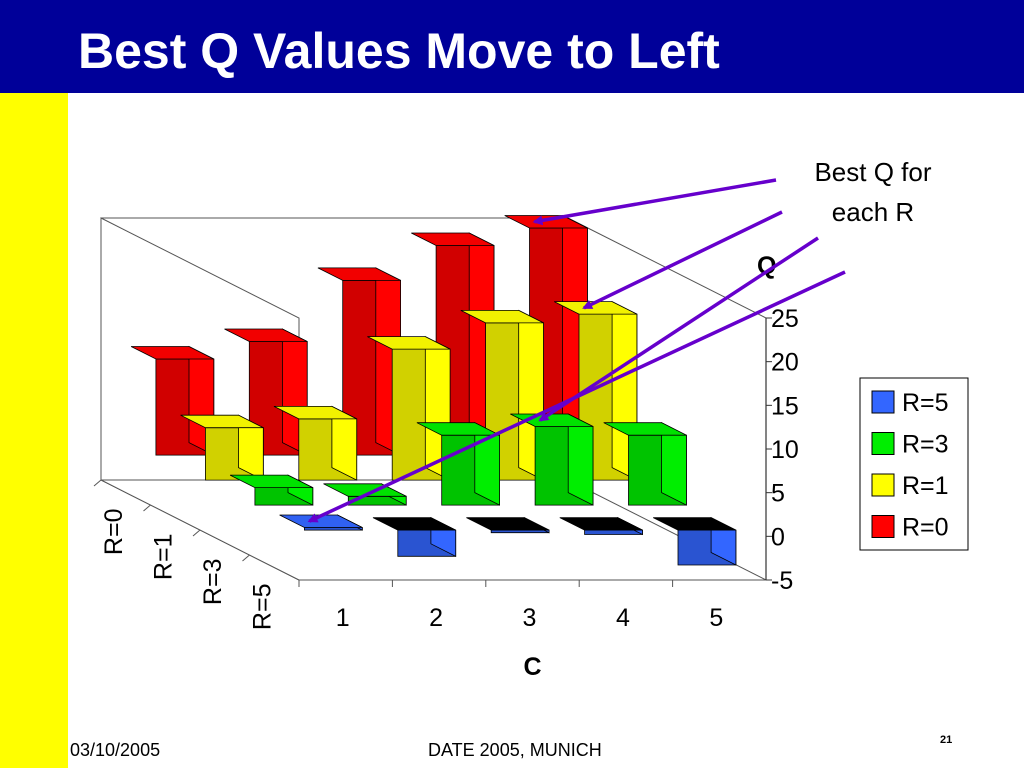 This screenshot has height=768, width=1024. I want to click on legend: R=5 R=3 R=1 R=0, so click(914, 464).